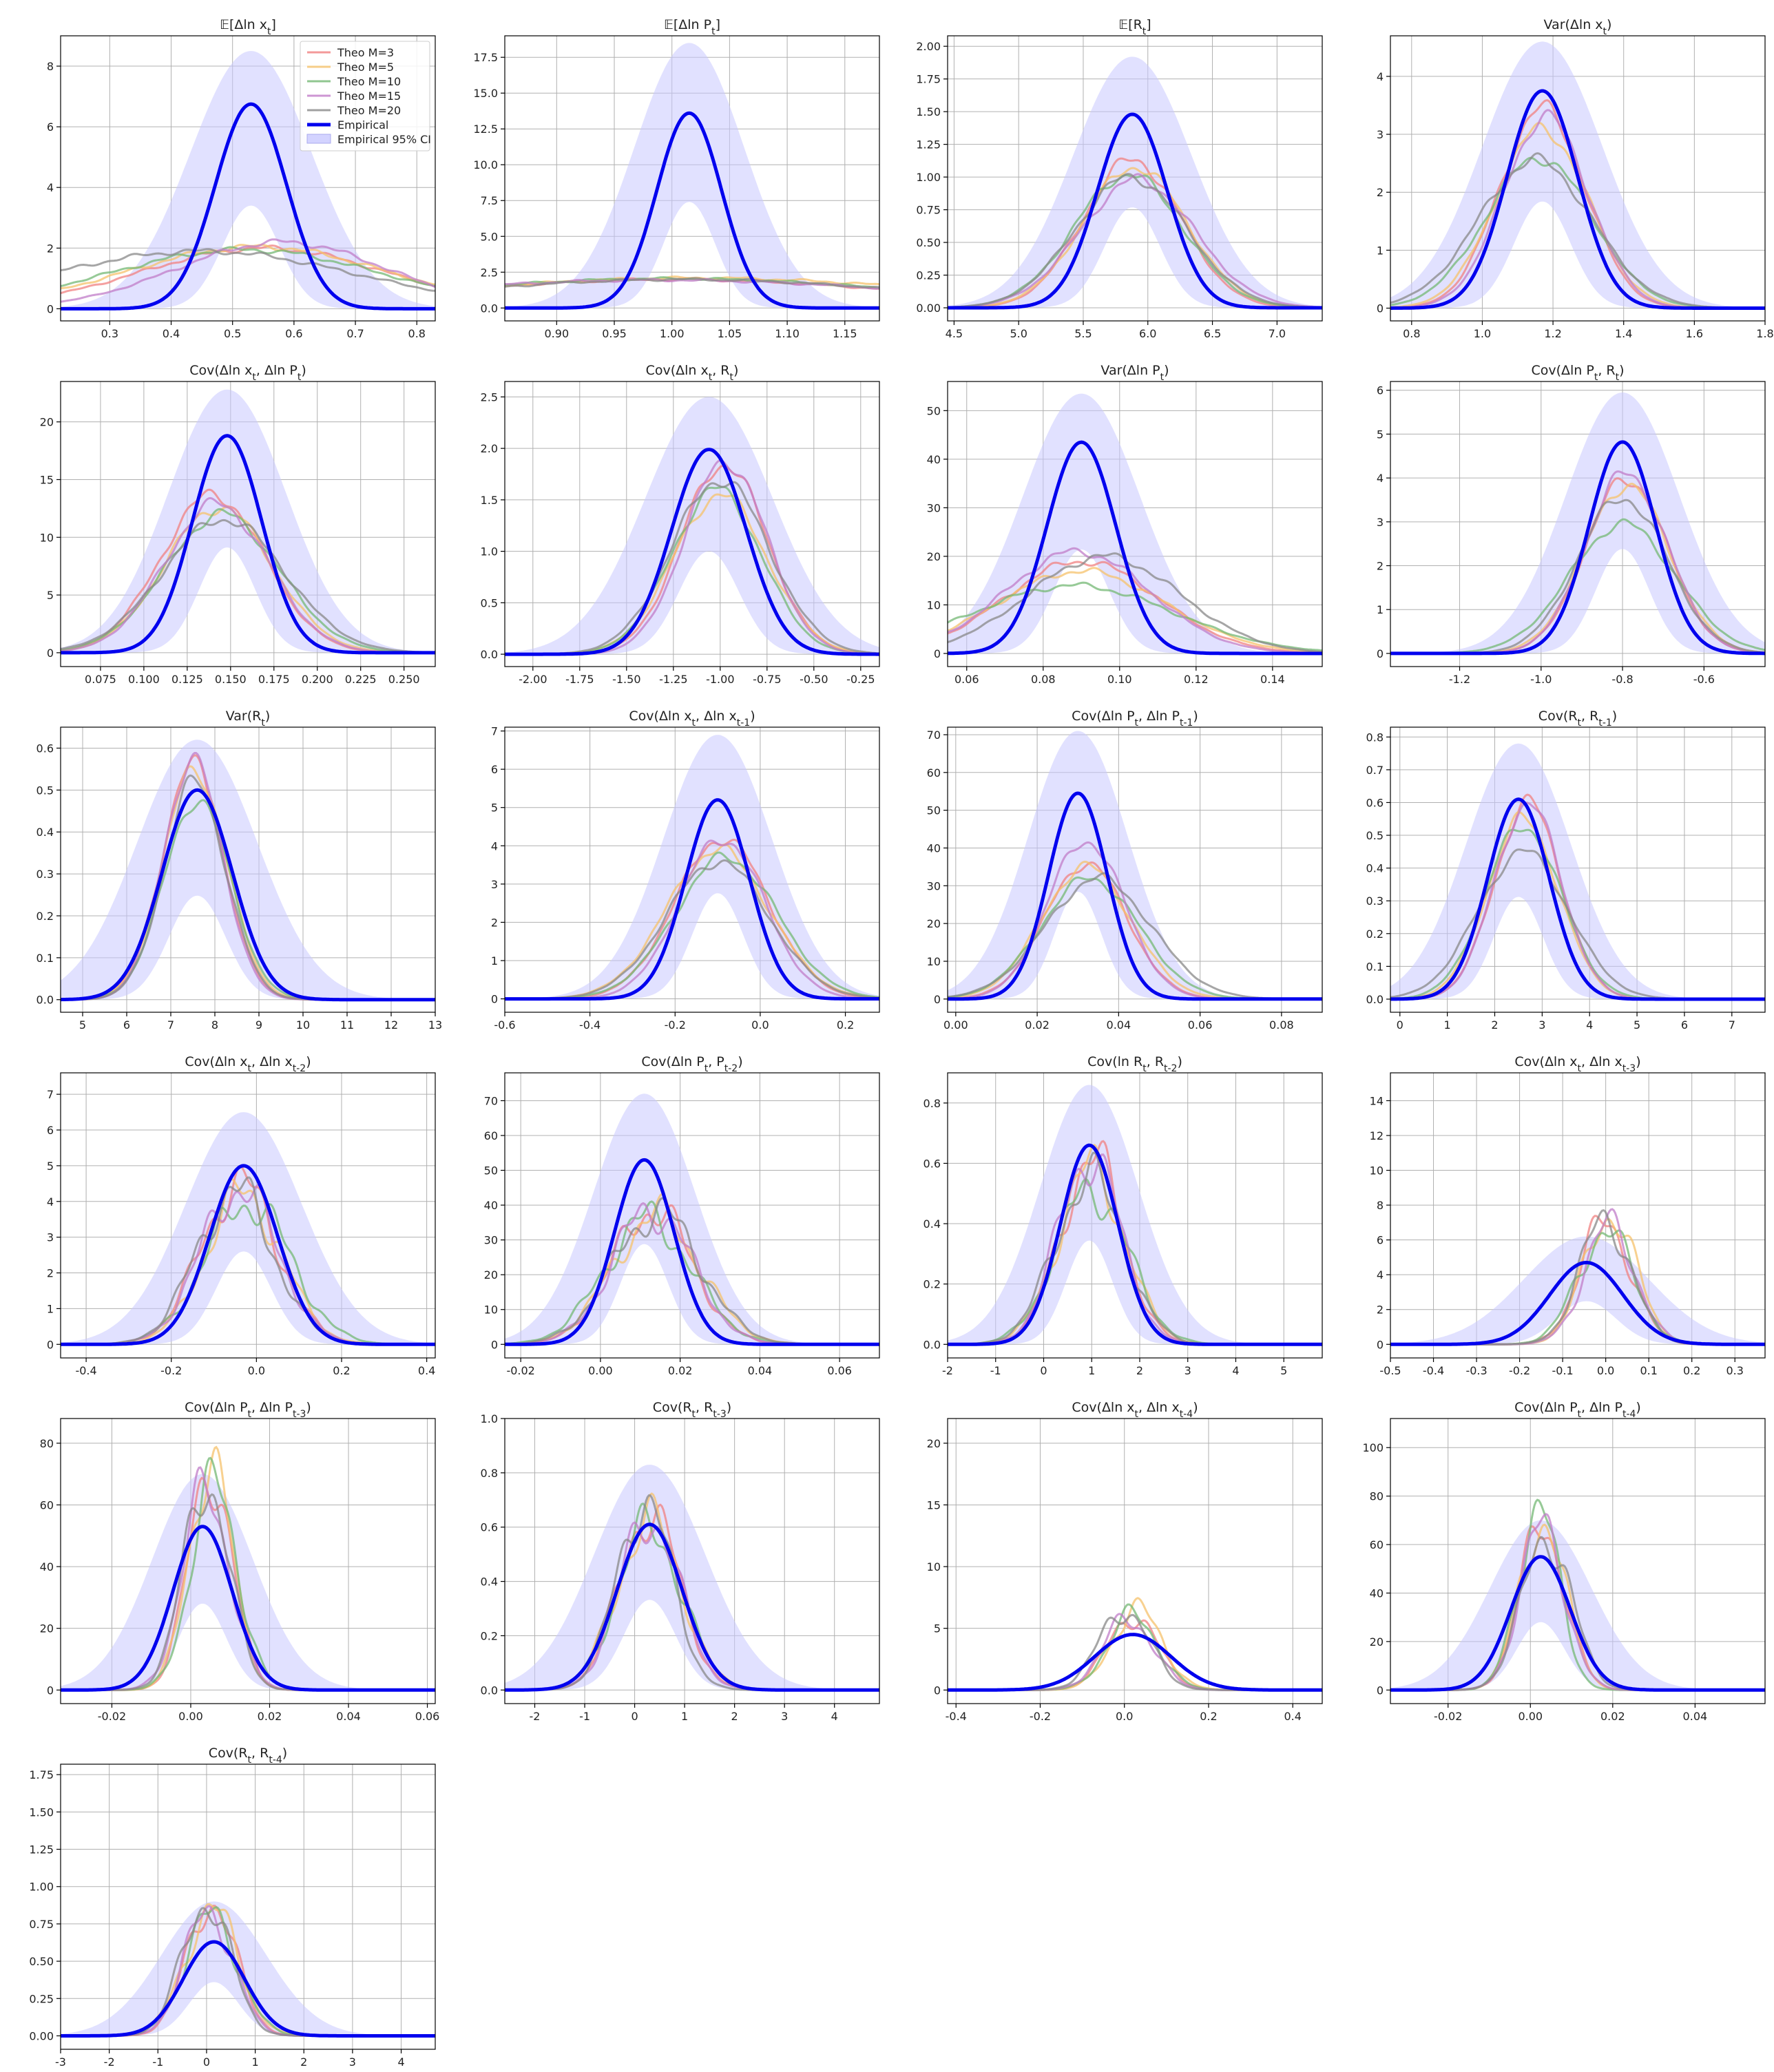 The width and height of the screenshot is (1774, 2072). I want to click on panel-title: Cov(Δln xt, Δln Pt), so click(247, 373).